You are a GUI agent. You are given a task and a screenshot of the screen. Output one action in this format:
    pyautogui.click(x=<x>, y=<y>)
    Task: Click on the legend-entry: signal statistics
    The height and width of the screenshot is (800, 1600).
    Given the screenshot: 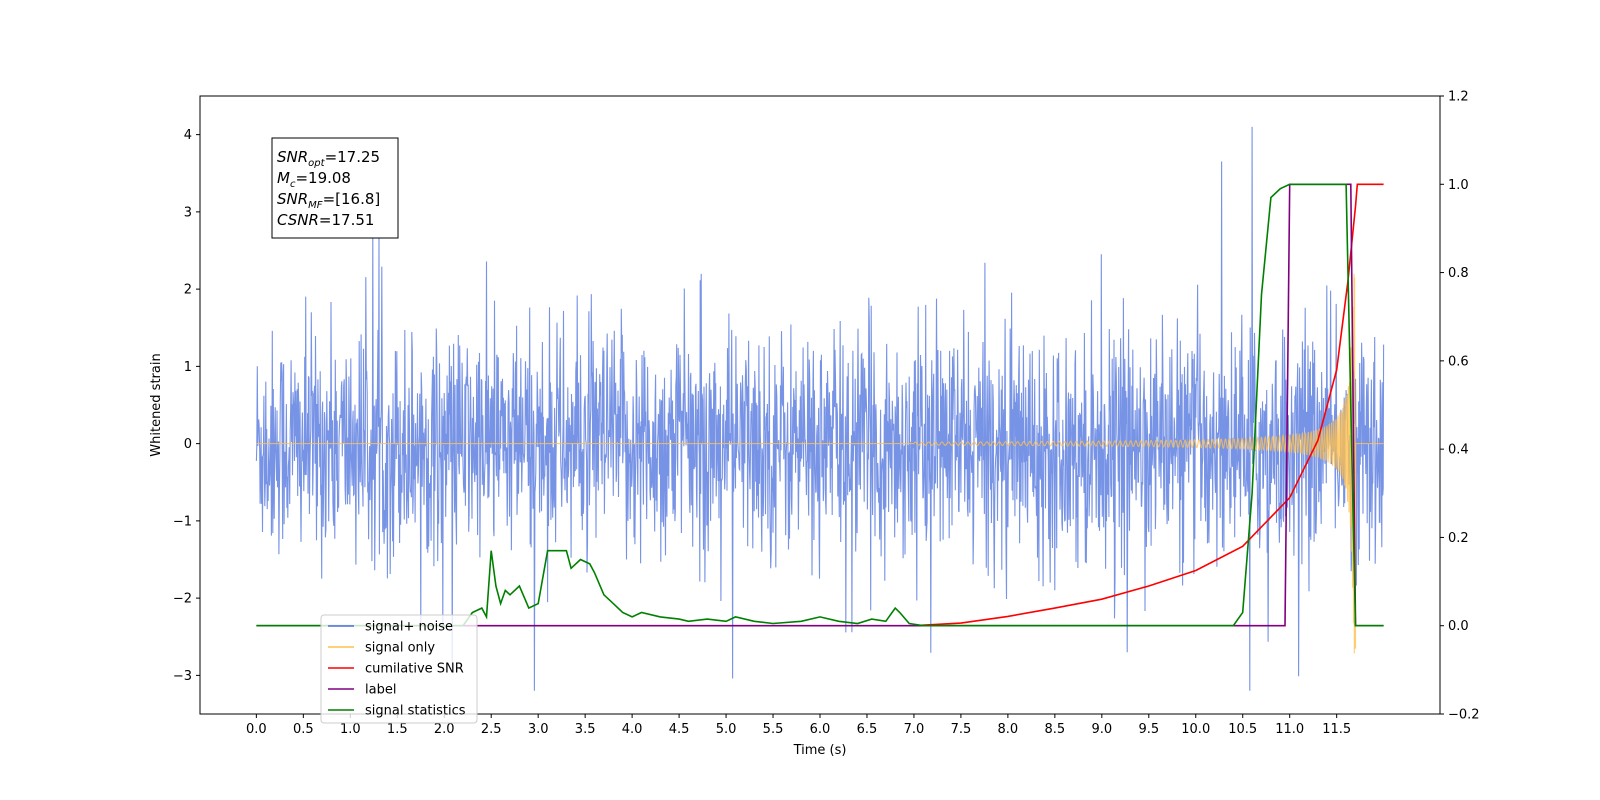 What is the action you would take?
    pyautogui.click(x=415, y=711)
    